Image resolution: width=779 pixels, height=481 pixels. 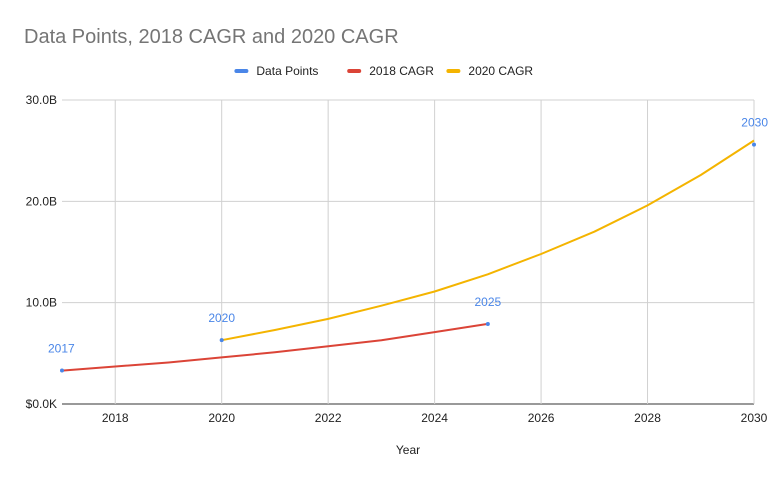 What do you see at coordinates (41, 252) in the screenshot?
I see `y-axis-ticks: $0.0K 10.0B 20.0B 30.0B` at bounding box center [41, 252].